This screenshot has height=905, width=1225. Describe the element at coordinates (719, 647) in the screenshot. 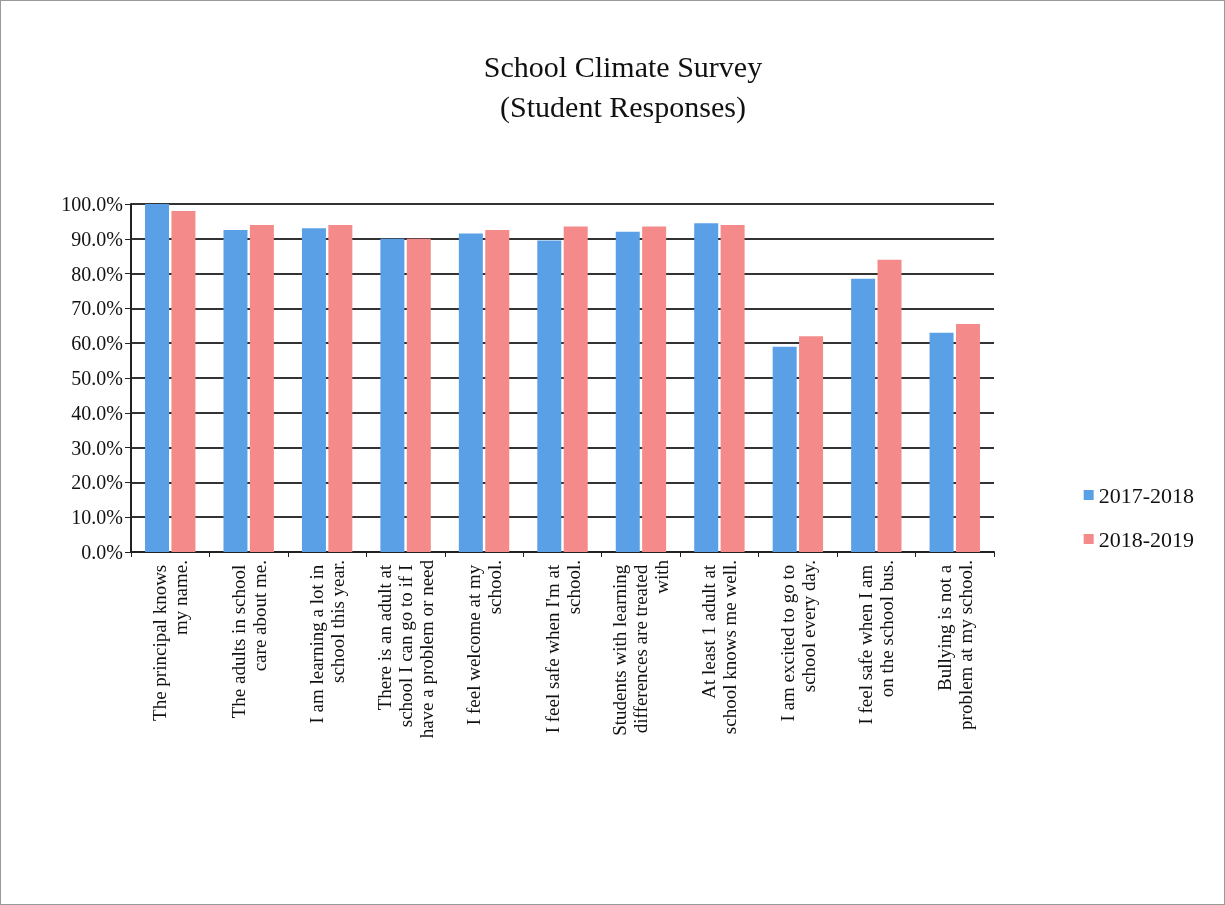

I see `x-tick-label: At least 1 adult at school knows me well.` at that location.